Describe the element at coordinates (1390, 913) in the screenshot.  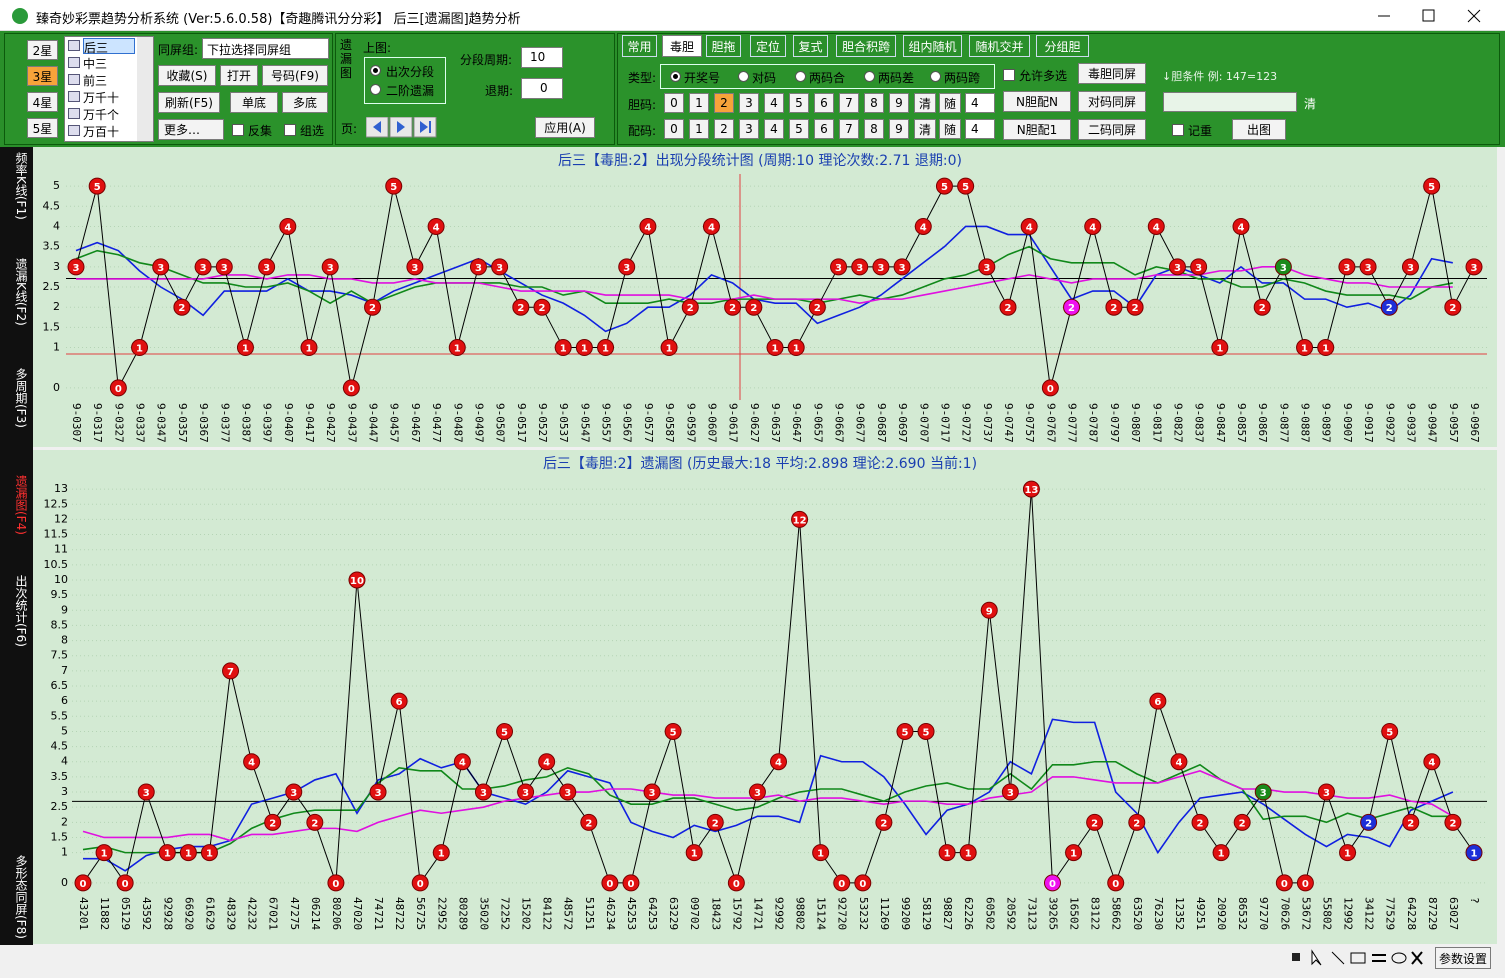
I see `x-tick-label: 77529` at that location.